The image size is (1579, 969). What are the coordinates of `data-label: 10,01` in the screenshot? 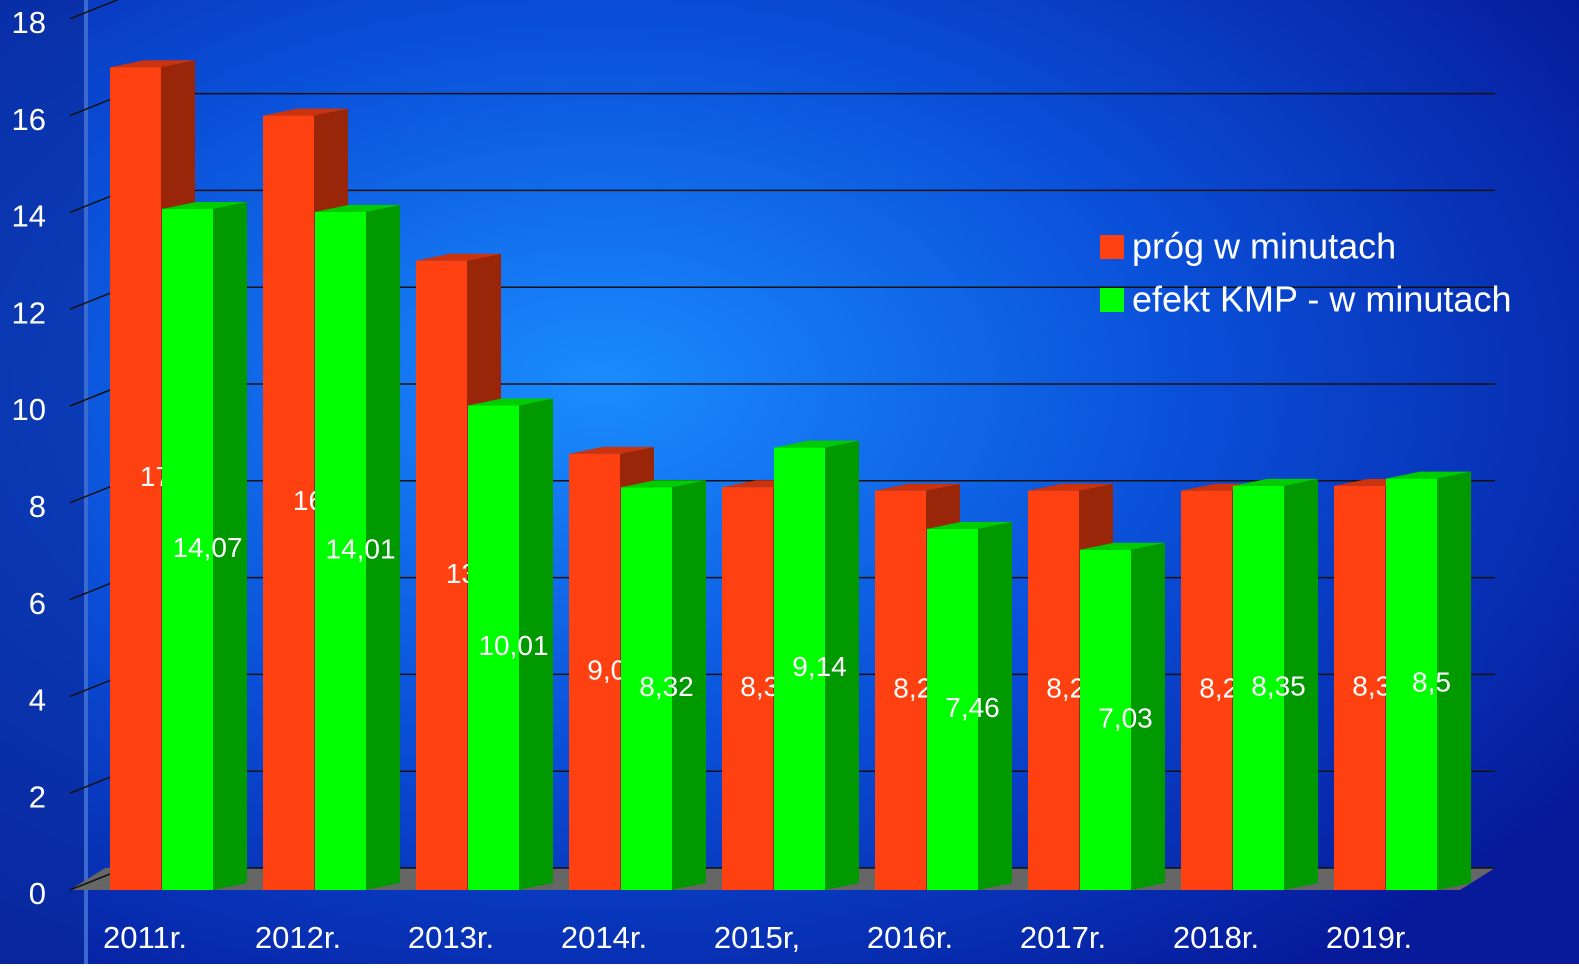 It's located at (513, 645).